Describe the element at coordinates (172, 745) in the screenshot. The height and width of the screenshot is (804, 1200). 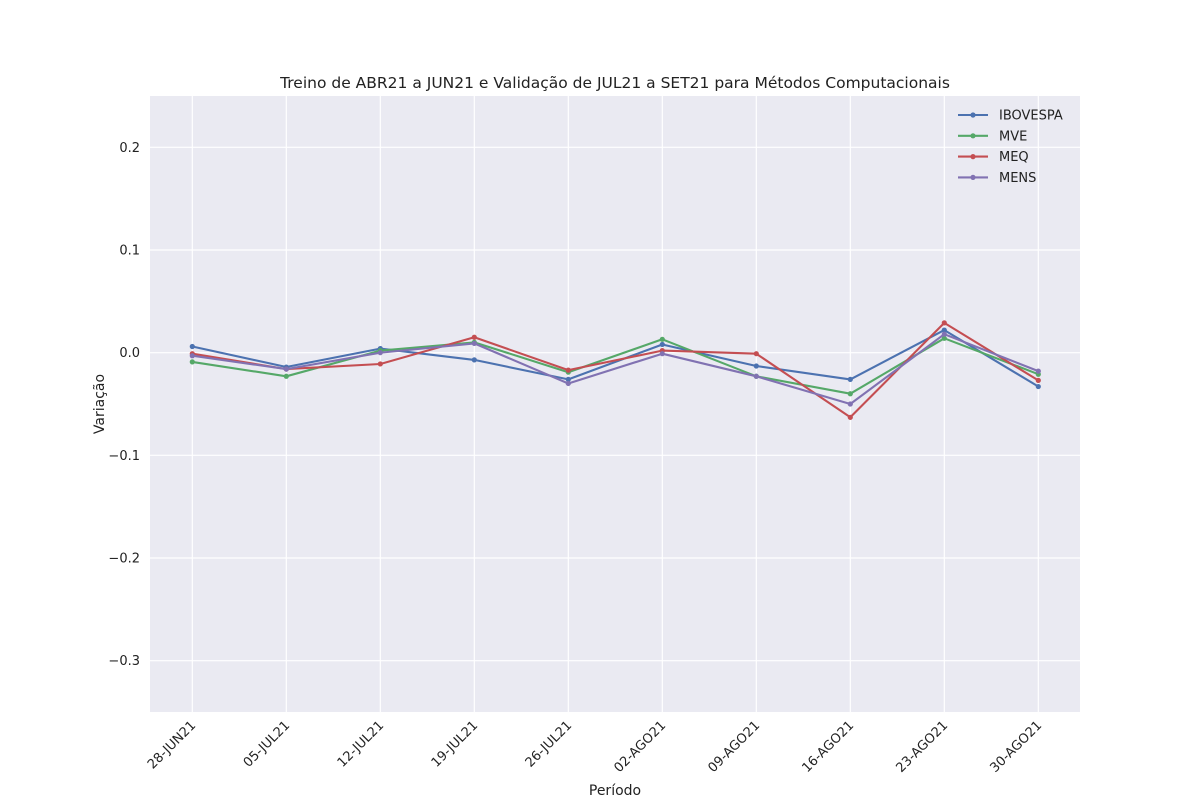
I see `x-tick-label: 28-JUN21` at that location.